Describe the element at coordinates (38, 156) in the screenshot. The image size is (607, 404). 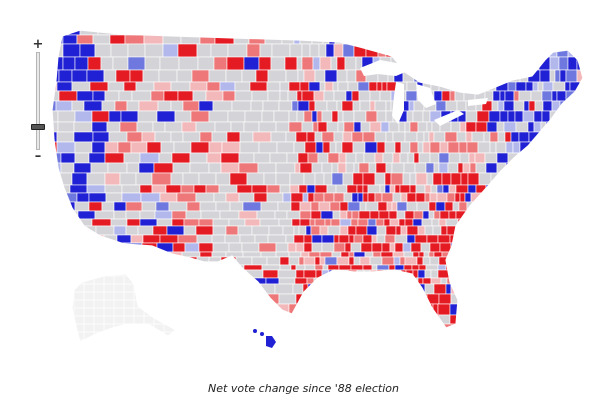
I see `zoom-out-button: –` at that location.